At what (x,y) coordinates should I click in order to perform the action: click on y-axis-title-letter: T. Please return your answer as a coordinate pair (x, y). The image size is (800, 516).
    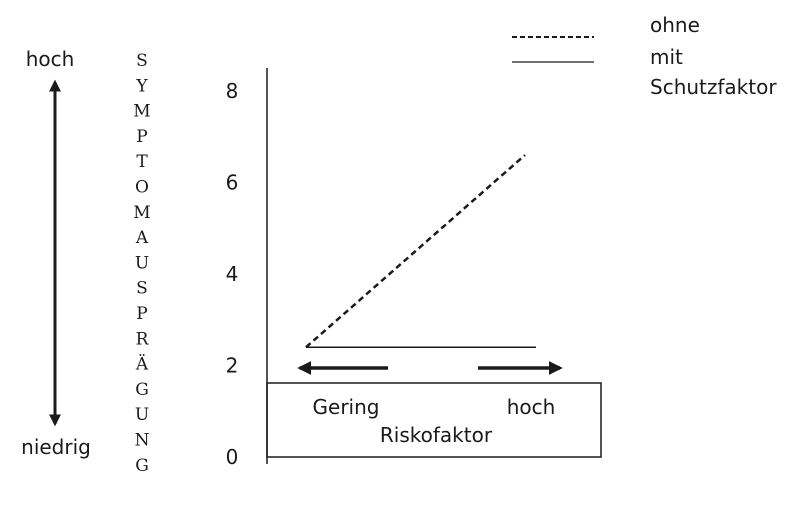
    Looking at the image, I should click on (142, 162).